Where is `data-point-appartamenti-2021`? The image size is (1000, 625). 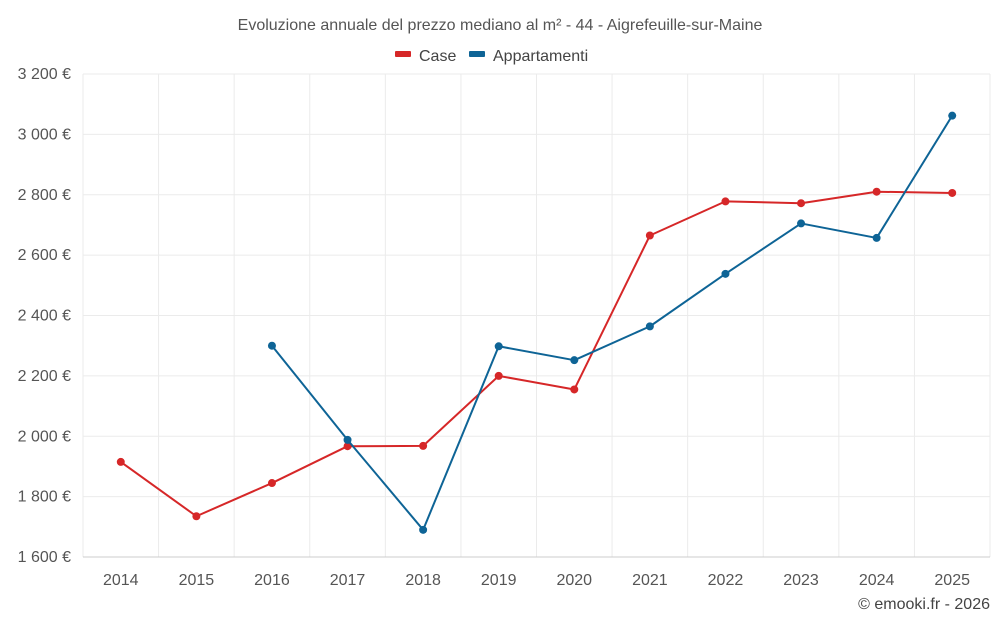 data-point-appartamenti-2021 is located at coordinates (649, 326).